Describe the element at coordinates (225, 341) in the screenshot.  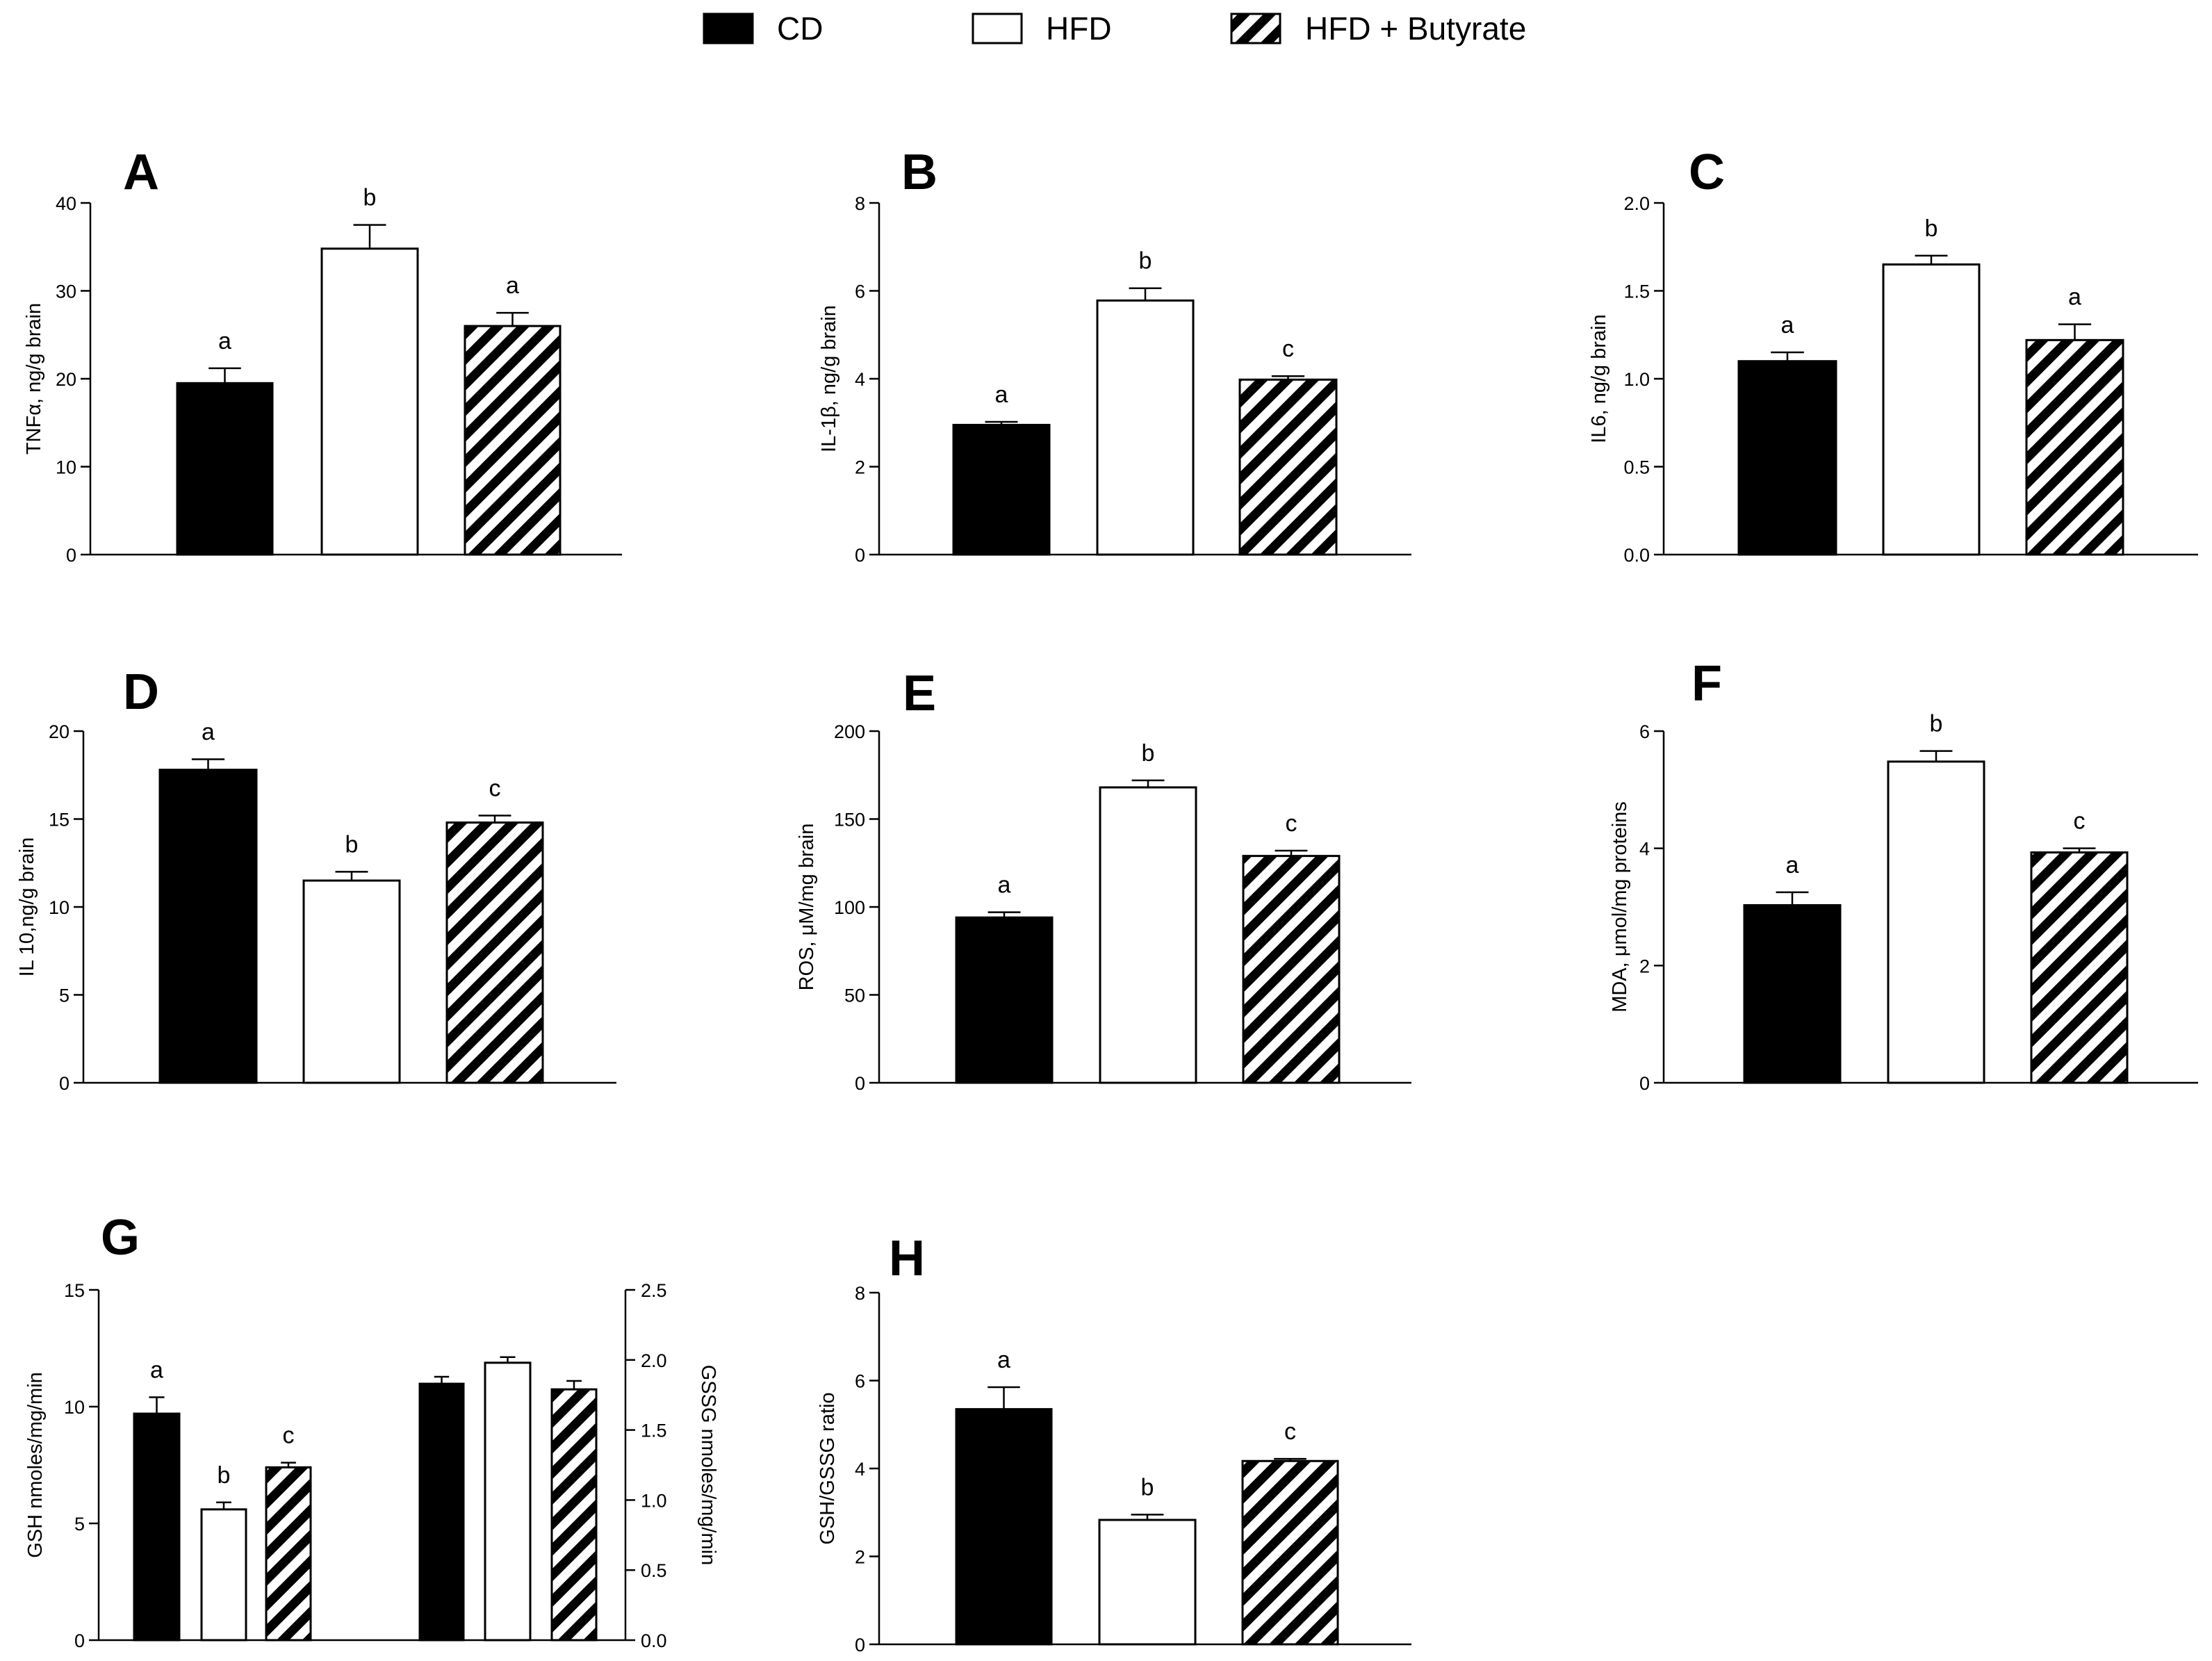
I see `panel-a-cd-sig-label: a` at that location.